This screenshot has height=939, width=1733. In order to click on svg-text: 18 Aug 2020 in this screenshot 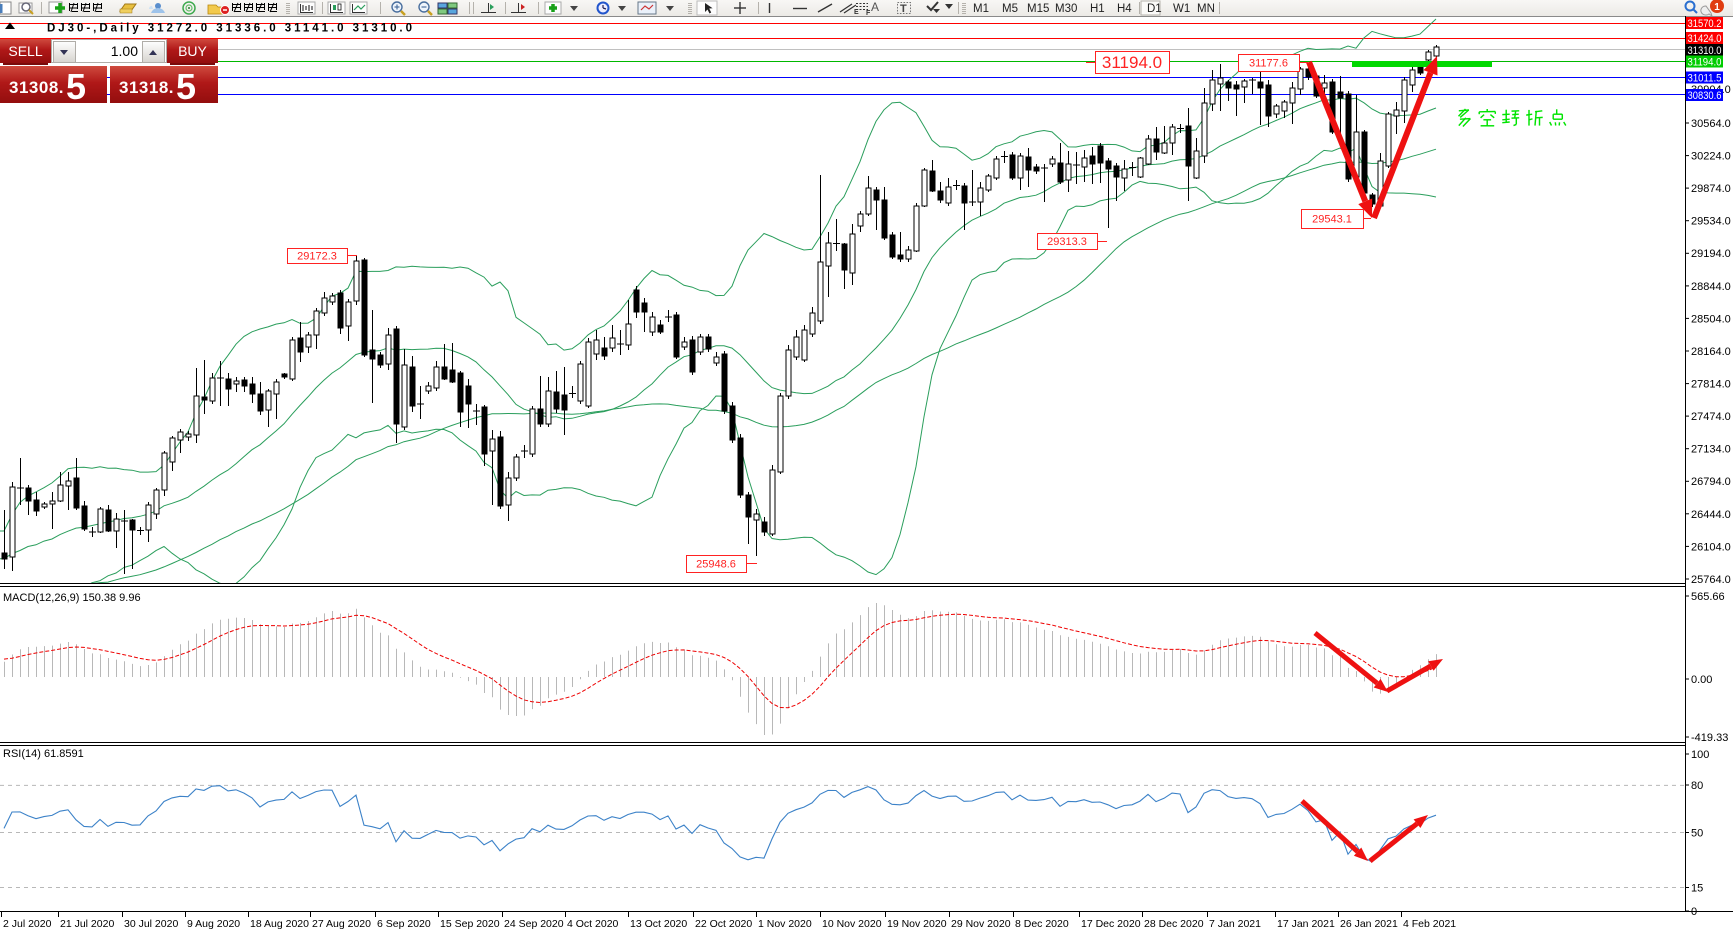, I will do `click(279, 924)`.